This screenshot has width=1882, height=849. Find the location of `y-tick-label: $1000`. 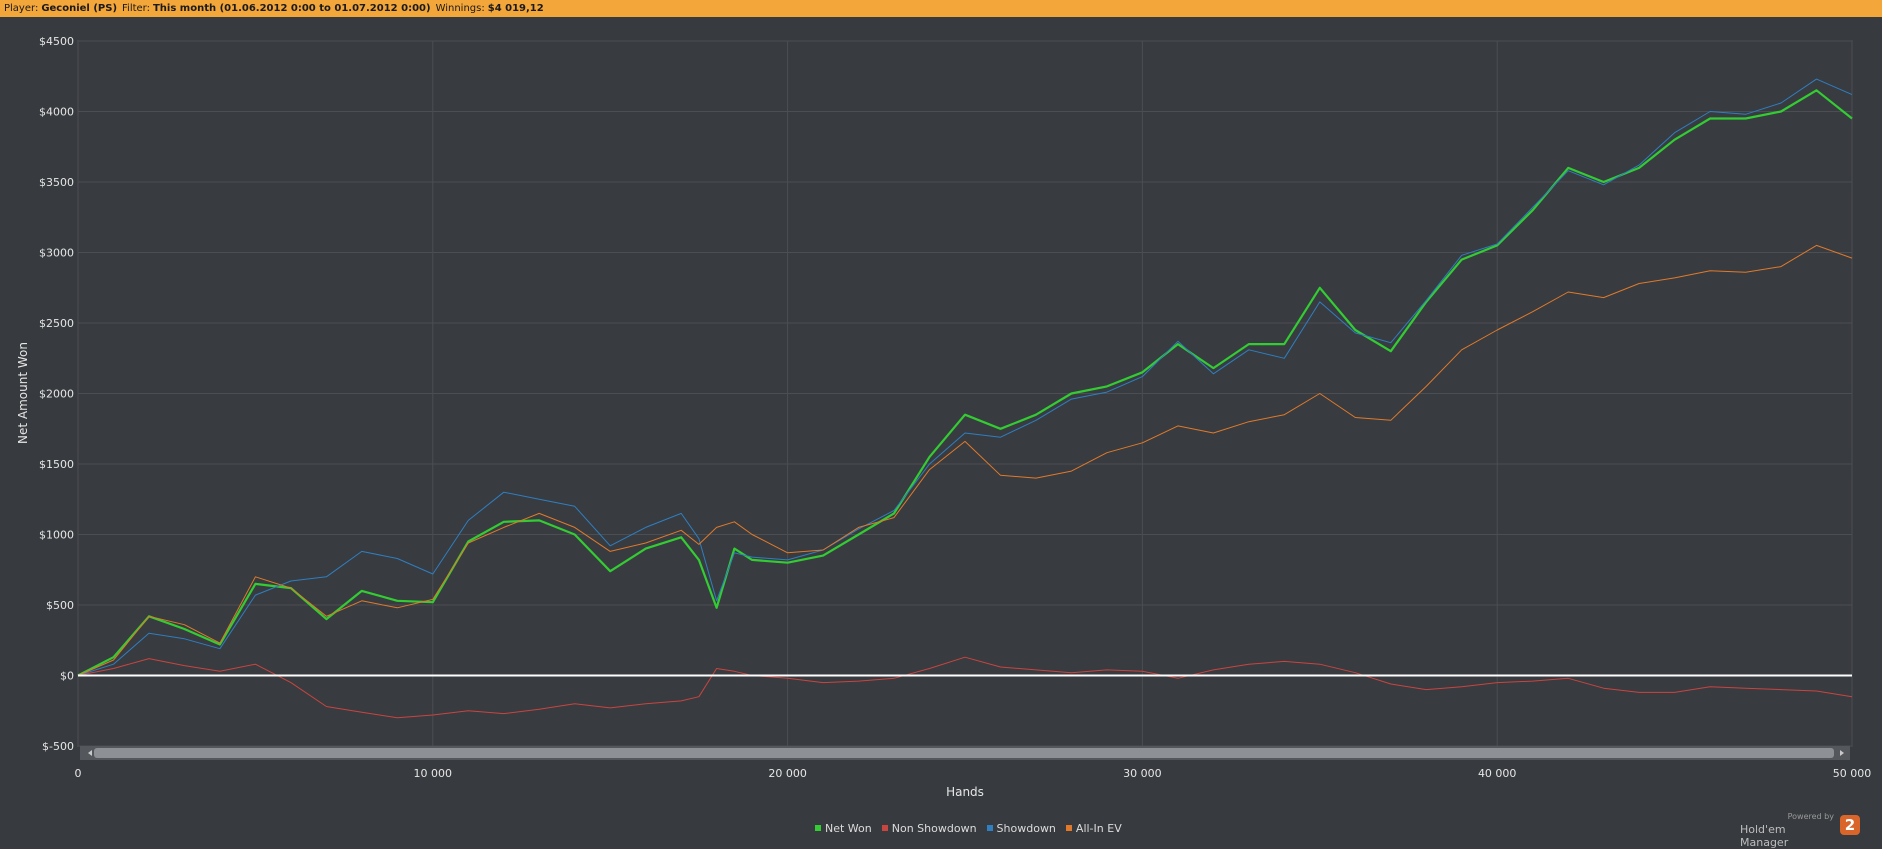

y-tick-label: $1000 is located at coordinates (56, 535).